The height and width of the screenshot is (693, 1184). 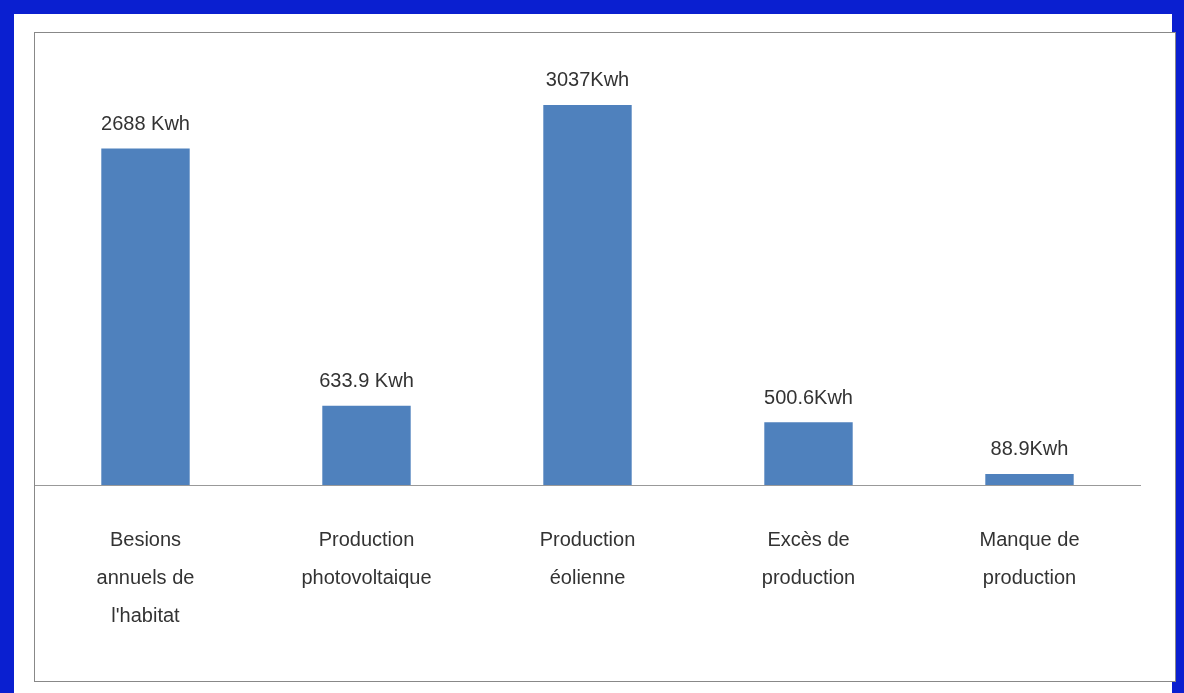 I want to click on x-tick-label: Besions annuels de l'habitat, so click(x=145, y=576).